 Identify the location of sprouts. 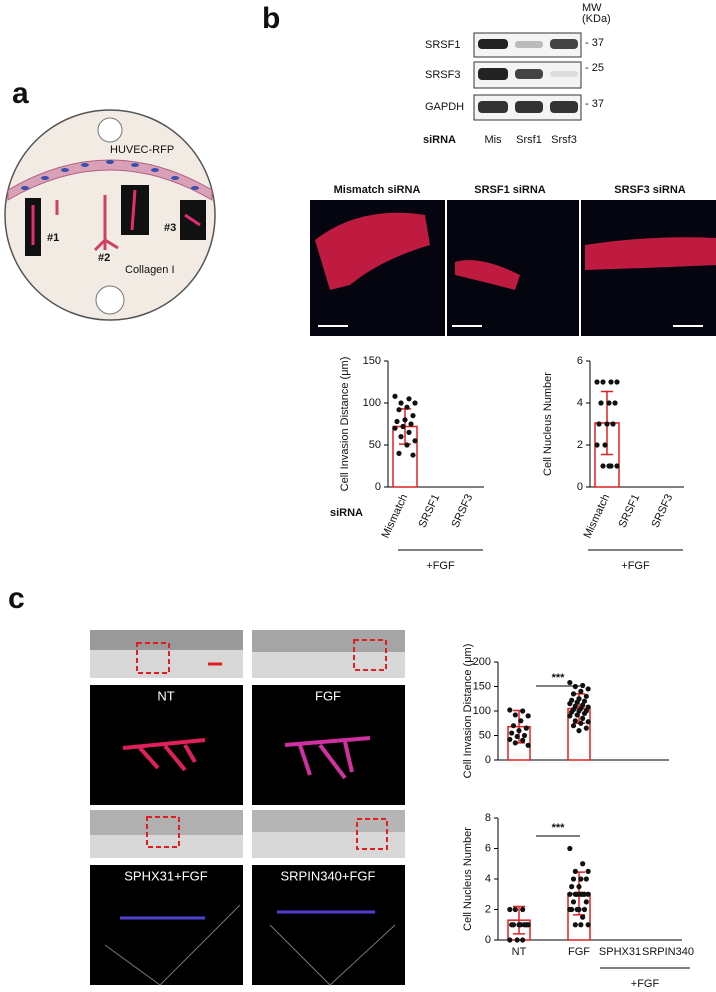
(87, 223).